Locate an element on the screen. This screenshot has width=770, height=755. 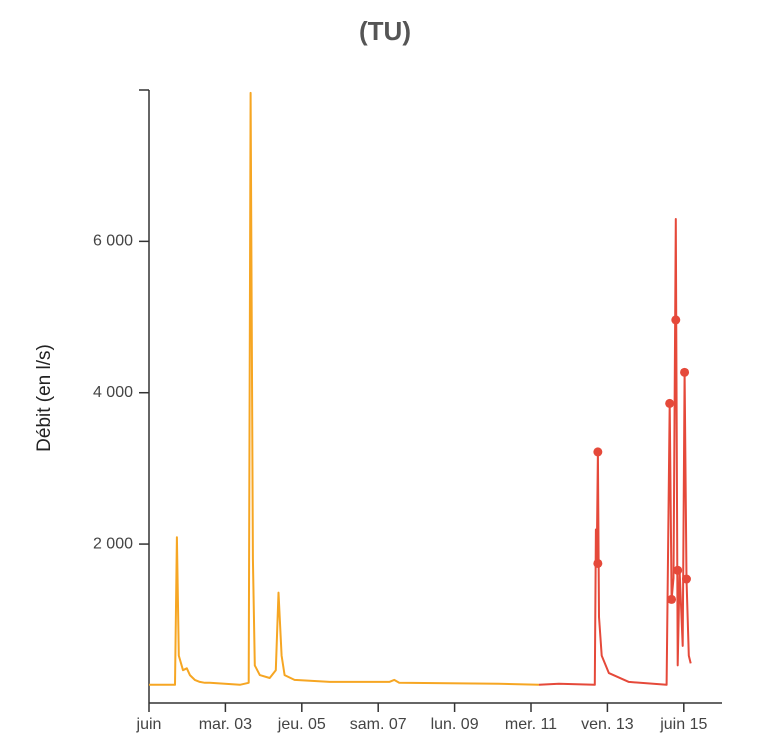
chart-title: (TU) is located at coordinates (385, 31).